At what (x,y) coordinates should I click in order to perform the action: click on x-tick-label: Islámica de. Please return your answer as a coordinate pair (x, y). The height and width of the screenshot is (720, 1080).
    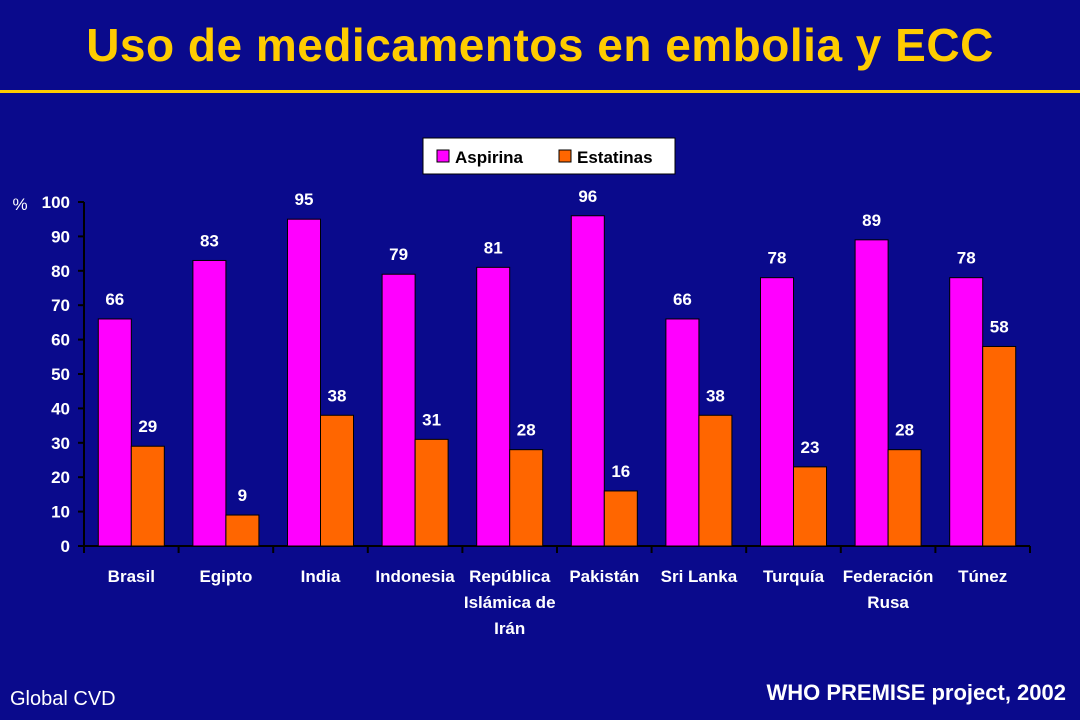
    Looking at the image, I should click on (510, 602).